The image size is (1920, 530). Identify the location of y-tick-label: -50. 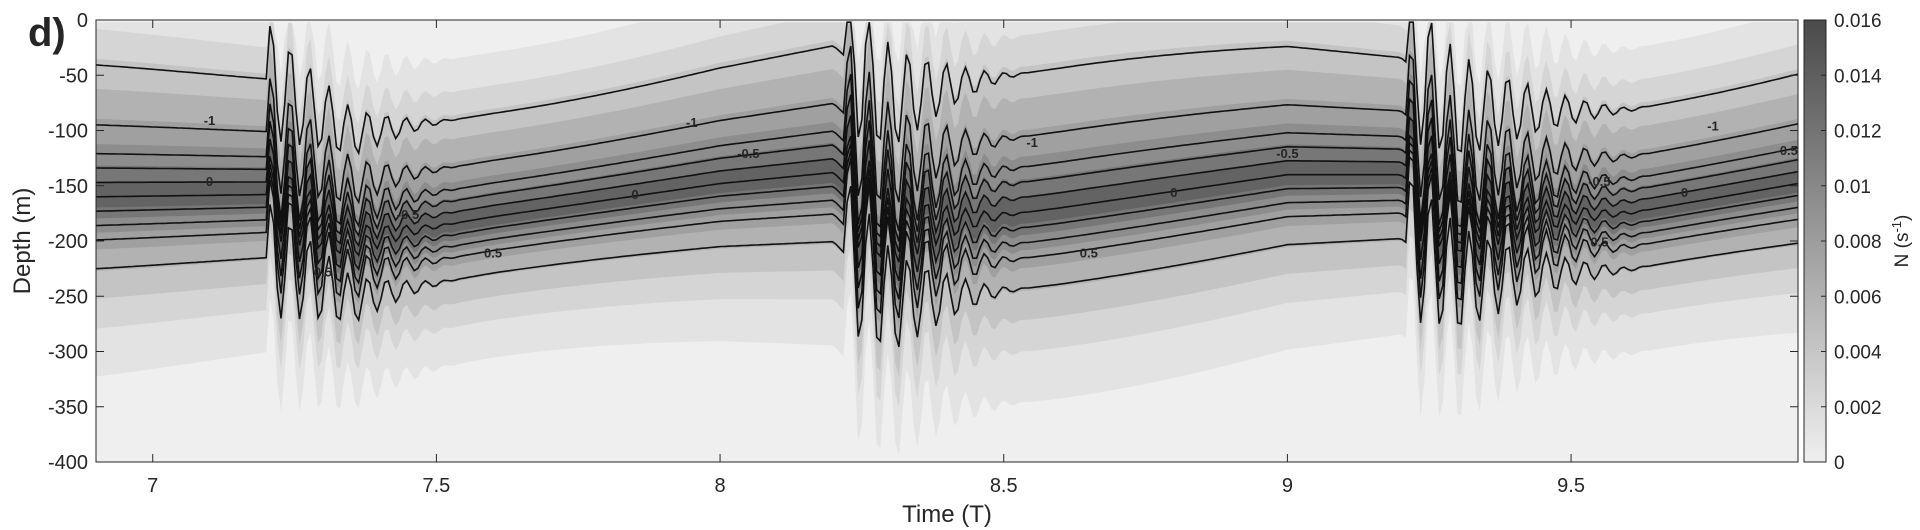
(73, 76).